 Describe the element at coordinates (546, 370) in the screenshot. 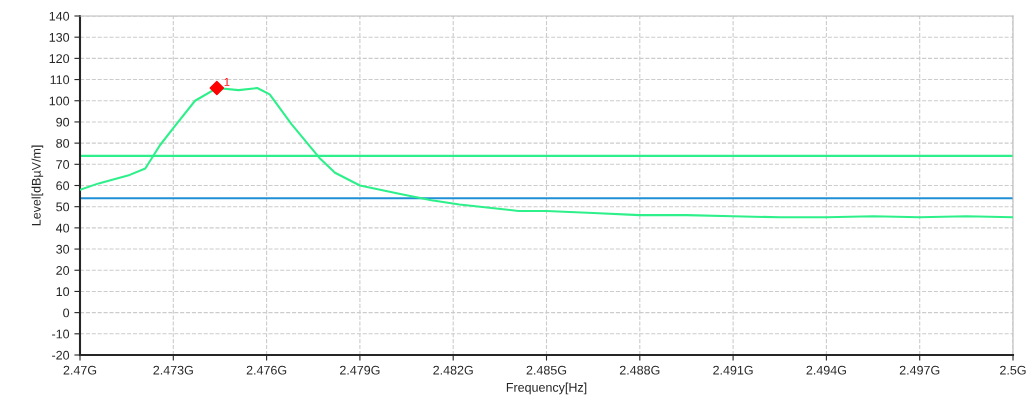

I see `x-tick-label: 2.485G` at that location.